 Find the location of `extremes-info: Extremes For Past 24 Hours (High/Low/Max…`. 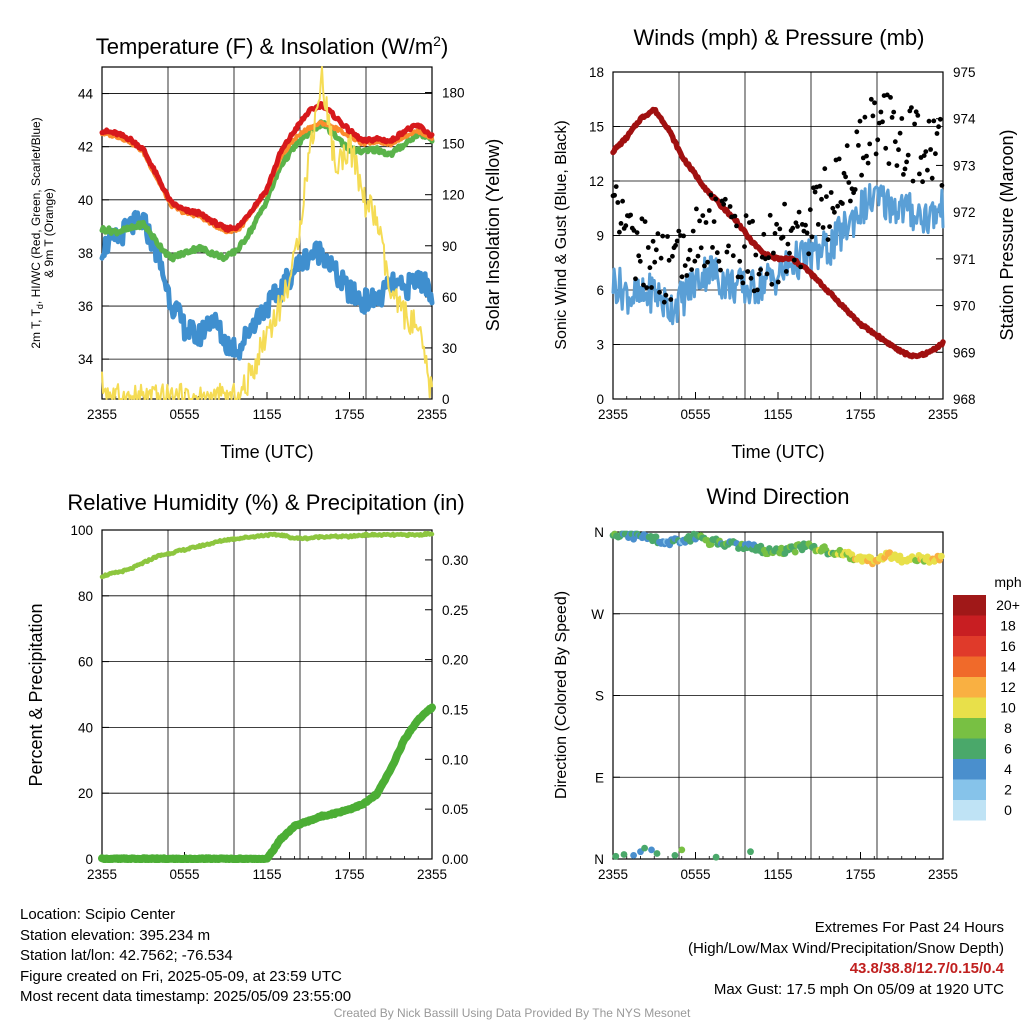

extremes-info: Extremes For Past 24 Hours (High/Low/Max… is located at coordinates (846, 959).